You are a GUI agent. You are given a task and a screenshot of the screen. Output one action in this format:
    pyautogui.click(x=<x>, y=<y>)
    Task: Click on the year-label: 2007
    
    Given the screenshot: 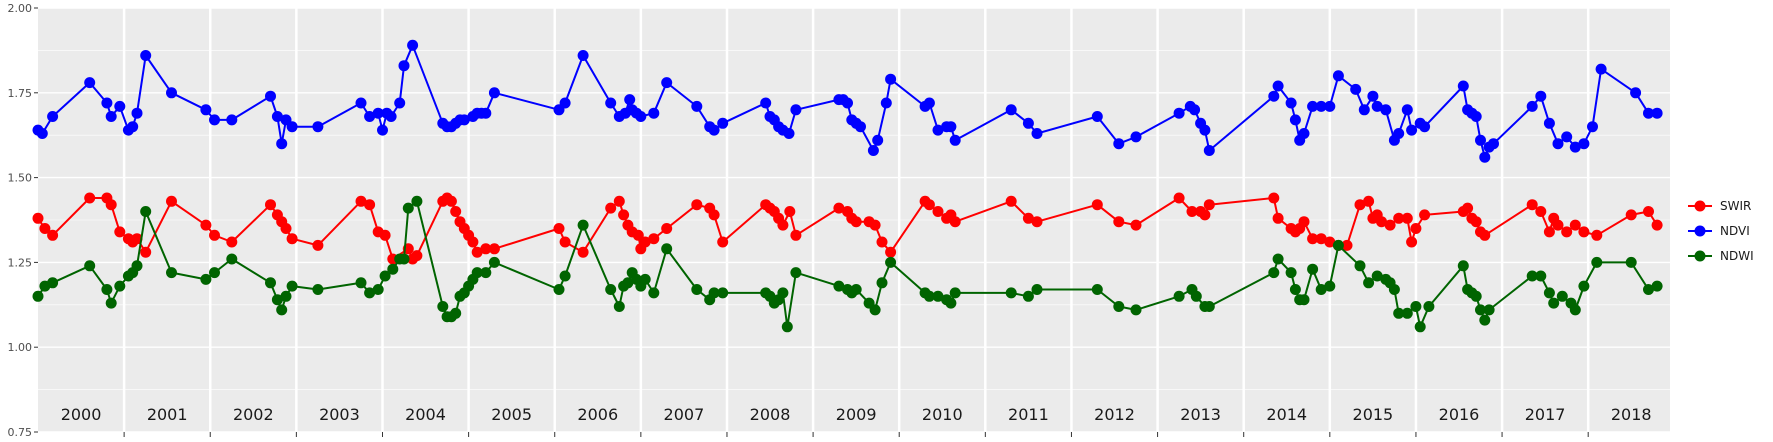 What is the action you would take?
    pyautogui.click(x=684, y=414)
    